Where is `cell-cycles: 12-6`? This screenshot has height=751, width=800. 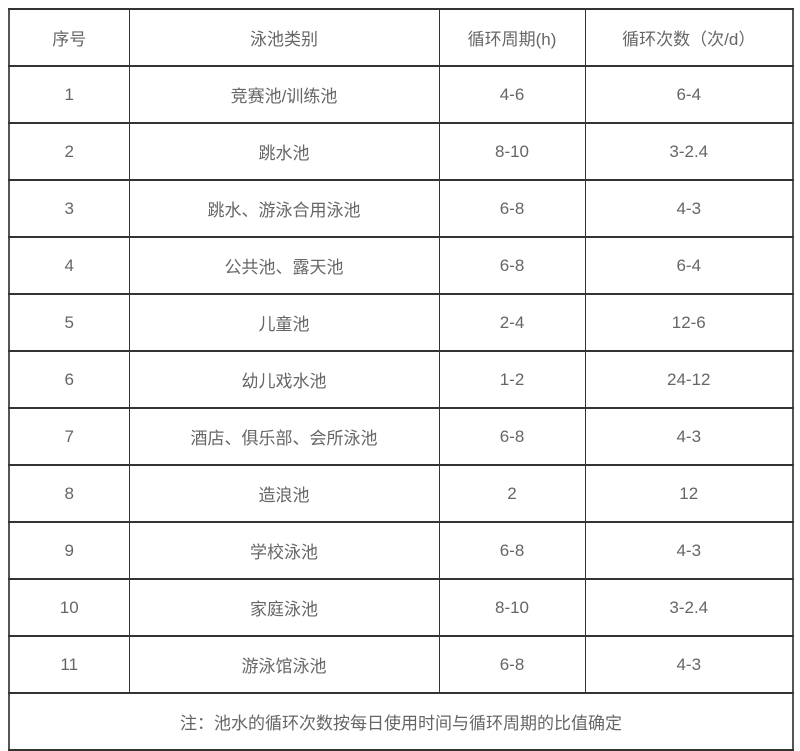
cell-cycles: 12-6 is located at coordinates (689, 322).